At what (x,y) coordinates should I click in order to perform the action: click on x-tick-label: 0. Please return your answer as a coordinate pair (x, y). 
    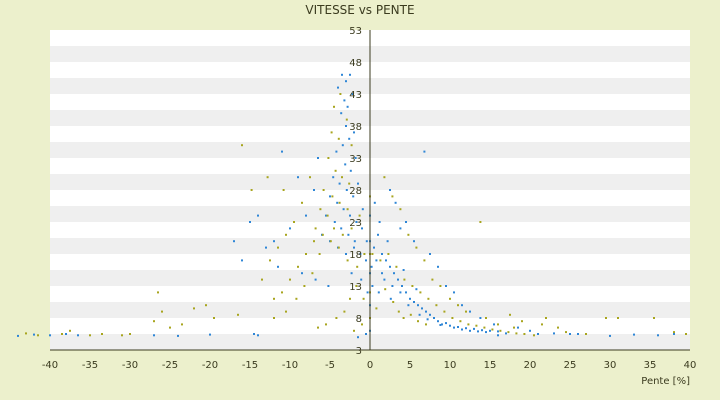
    Looking at the image, I should click on (370, 365).